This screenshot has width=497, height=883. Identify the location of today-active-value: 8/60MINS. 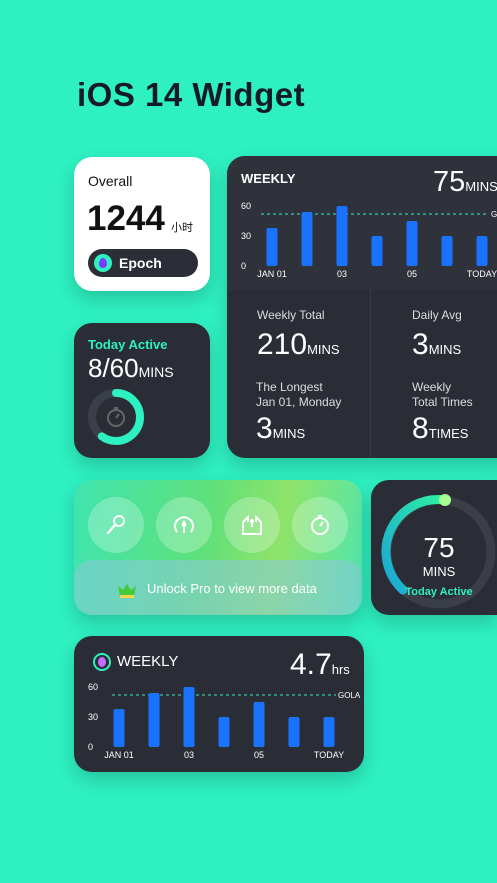
(131, 368).